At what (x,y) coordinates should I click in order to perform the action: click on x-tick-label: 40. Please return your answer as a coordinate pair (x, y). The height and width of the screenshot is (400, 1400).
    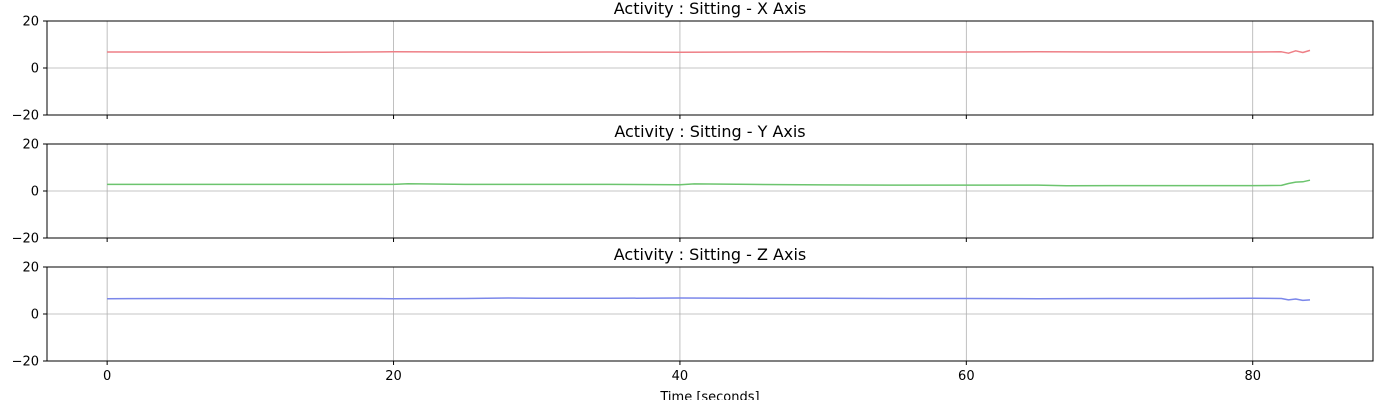
    Looking at the image, I should click on (680, 376).